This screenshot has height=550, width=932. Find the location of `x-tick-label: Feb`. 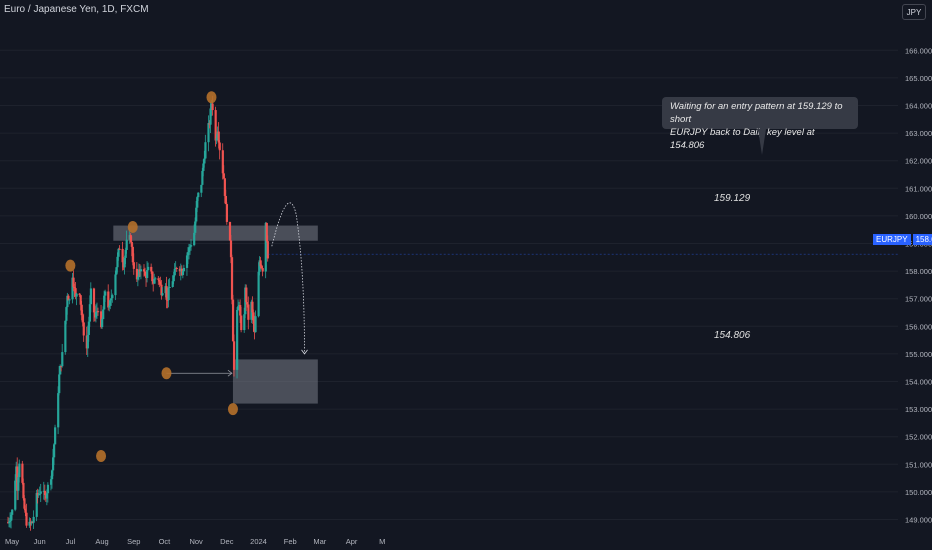

x-tick-label: Feb is located at coordinates (290, 541).